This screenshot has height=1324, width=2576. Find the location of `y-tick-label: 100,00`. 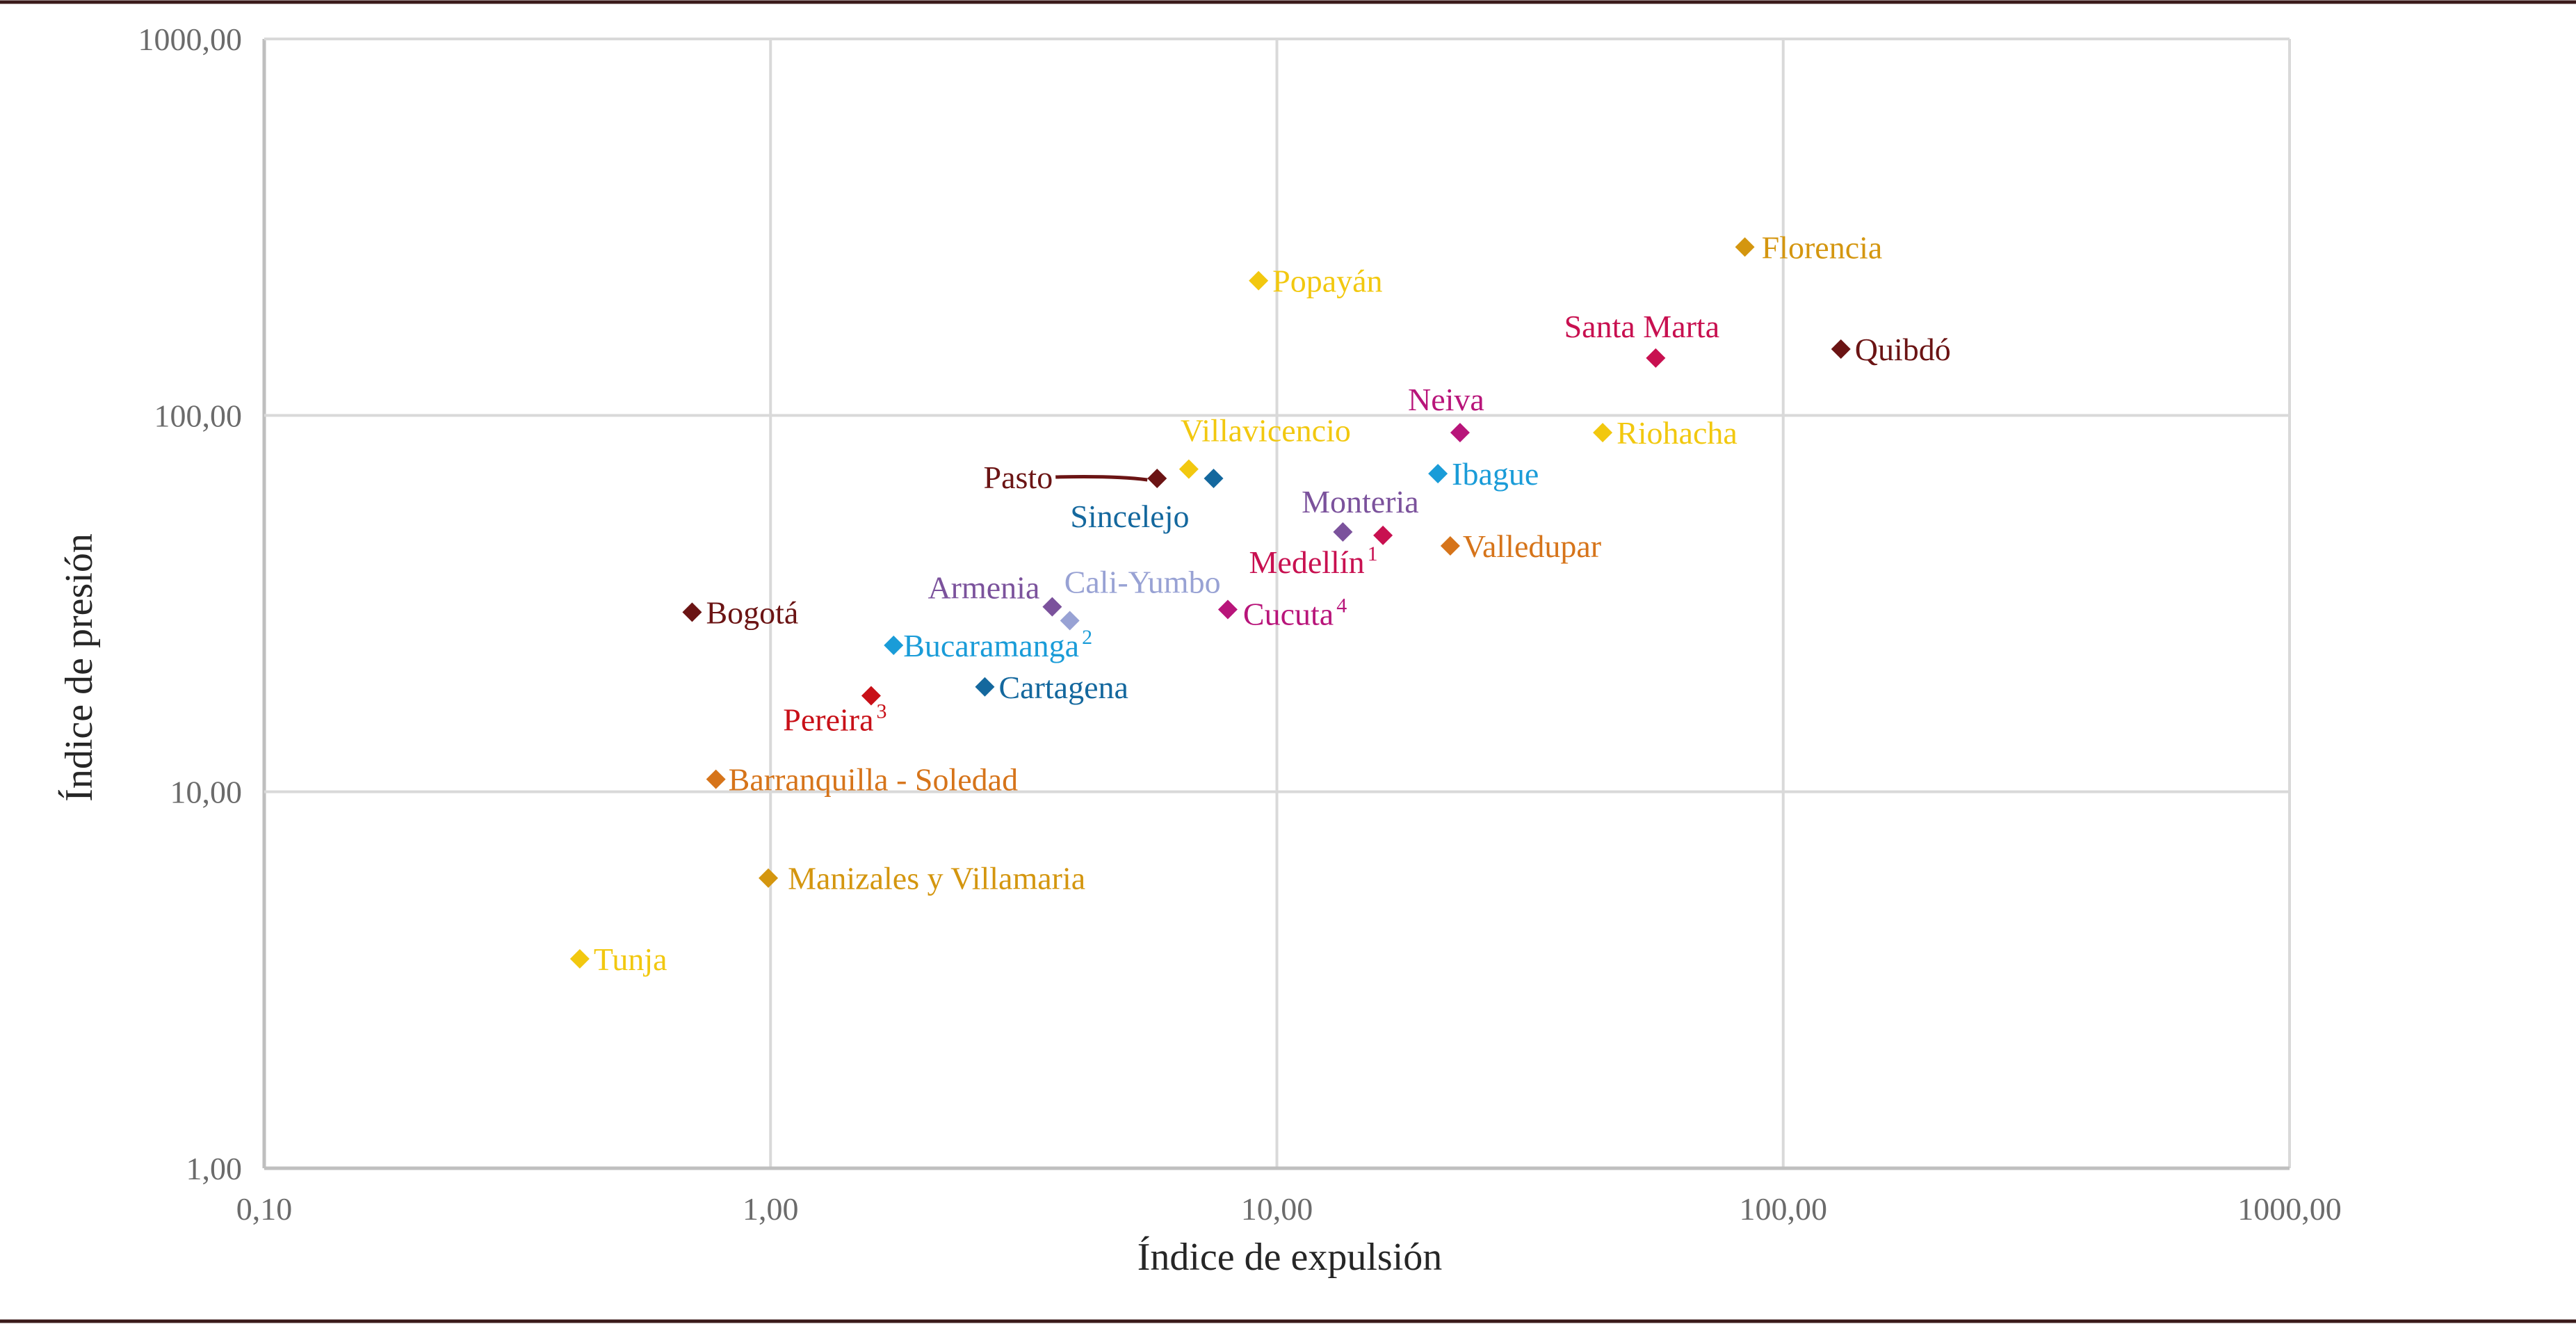

y-tick-label: 100,00 is located at coordinates (198, 415).